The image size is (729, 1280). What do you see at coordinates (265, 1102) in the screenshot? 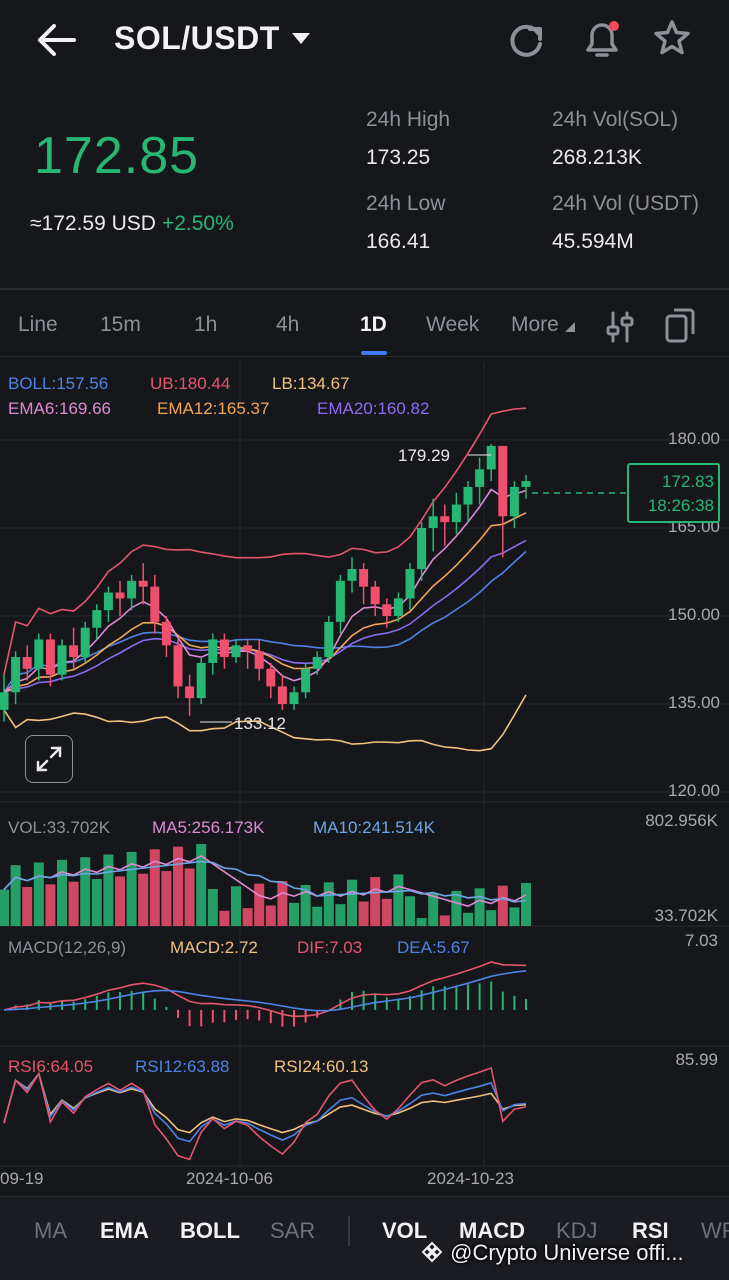
I see `rsi24-line` at bounding box center [265, 1102].